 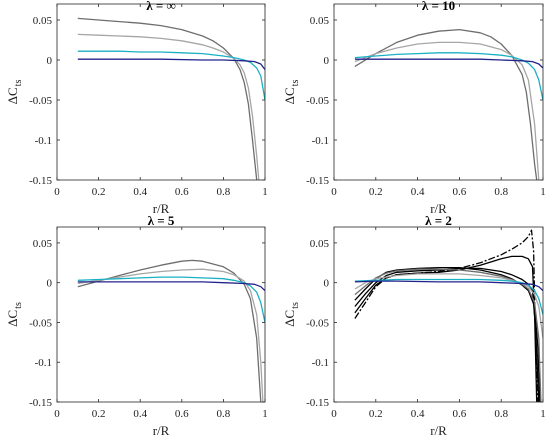 What do you see at coordinates (438, 220) in the screenshot?
I see `chart-title: λ = 2` at bounding box center [438, 220].